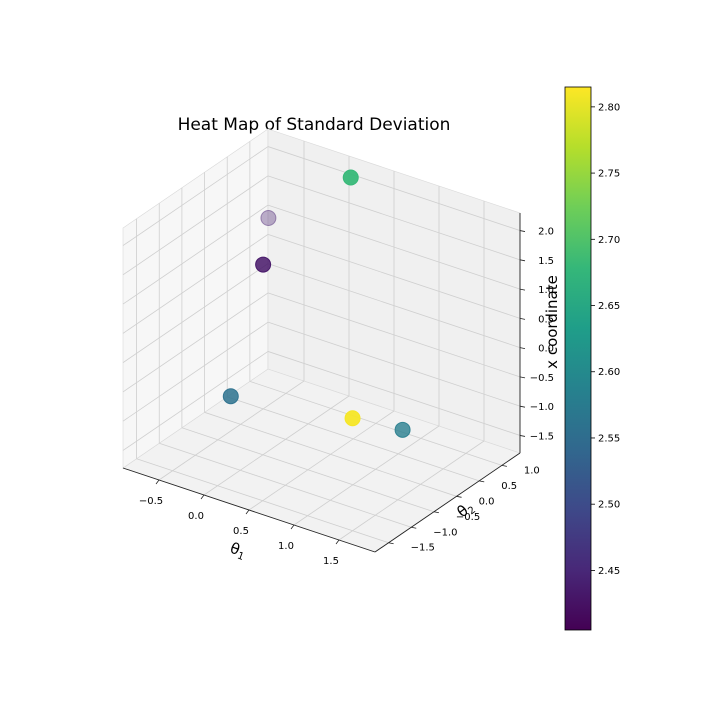 This screenshot has width=720, height=720. Describe the element at coordinates (314, 125) in the screenshot. I see `chart-title: Heat Map of Standard Deviation` at that location.